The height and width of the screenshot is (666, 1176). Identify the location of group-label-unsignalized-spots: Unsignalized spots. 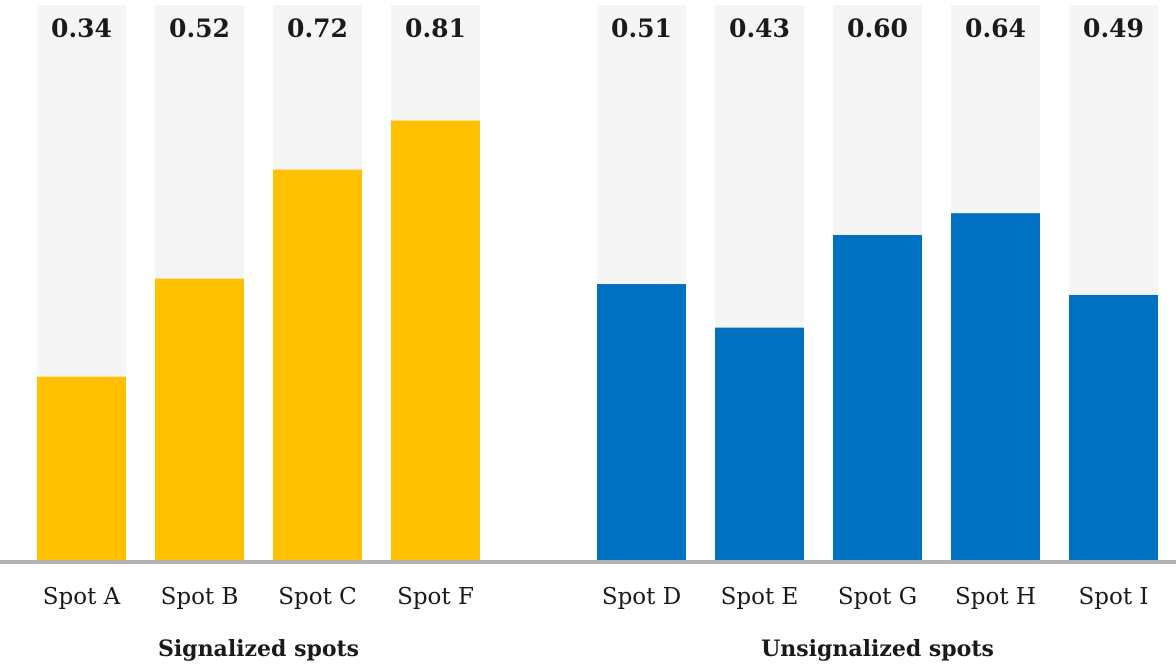
(877, 649).